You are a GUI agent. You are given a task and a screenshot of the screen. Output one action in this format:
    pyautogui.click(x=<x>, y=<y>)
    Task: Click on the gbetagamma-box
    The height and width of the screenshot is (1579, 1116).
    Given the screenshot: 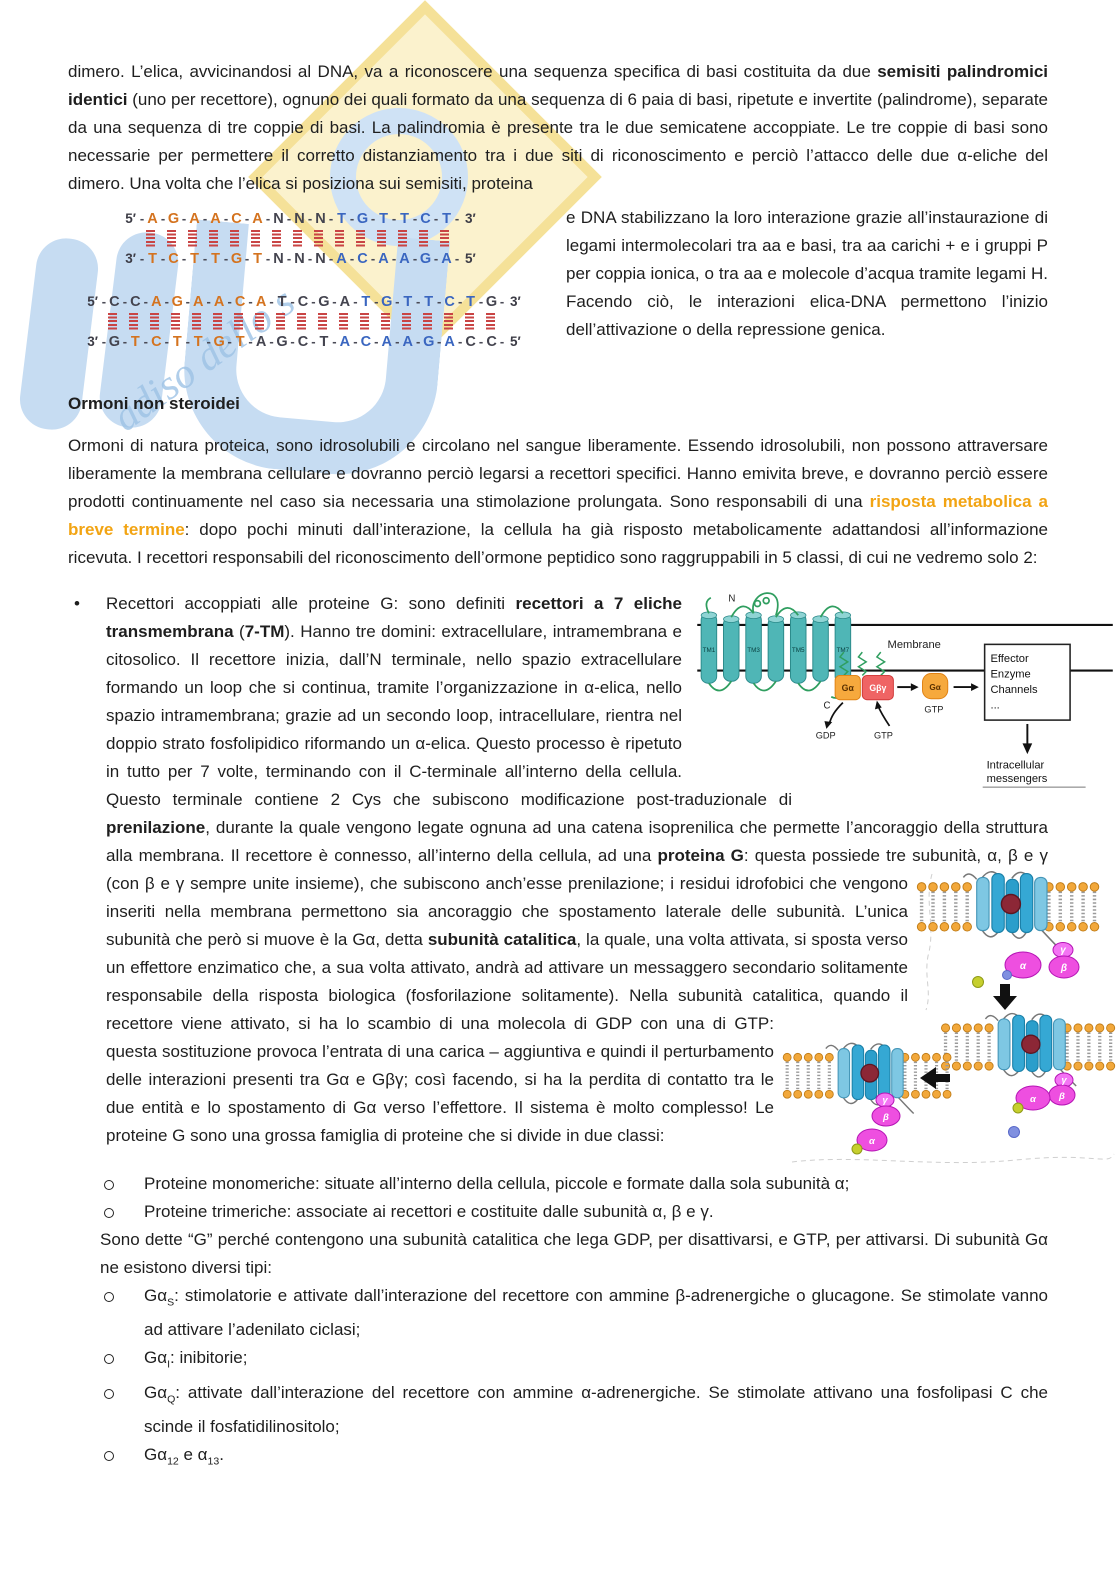 What is the action you would take?
    pyautogui.click(x=877, y=687)
    